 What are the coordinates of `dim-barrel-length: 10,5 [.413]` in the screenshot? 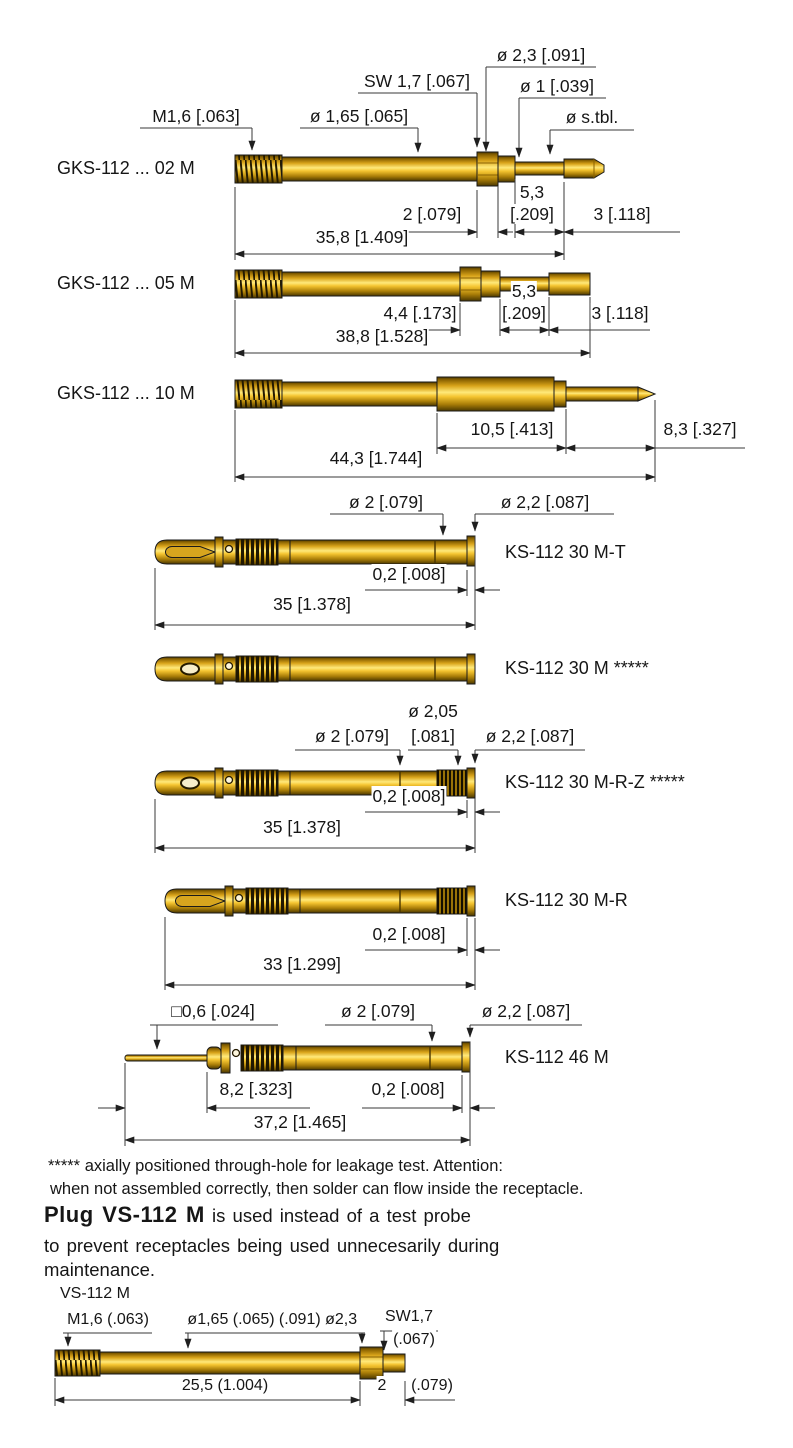 It's located at (512, 429).